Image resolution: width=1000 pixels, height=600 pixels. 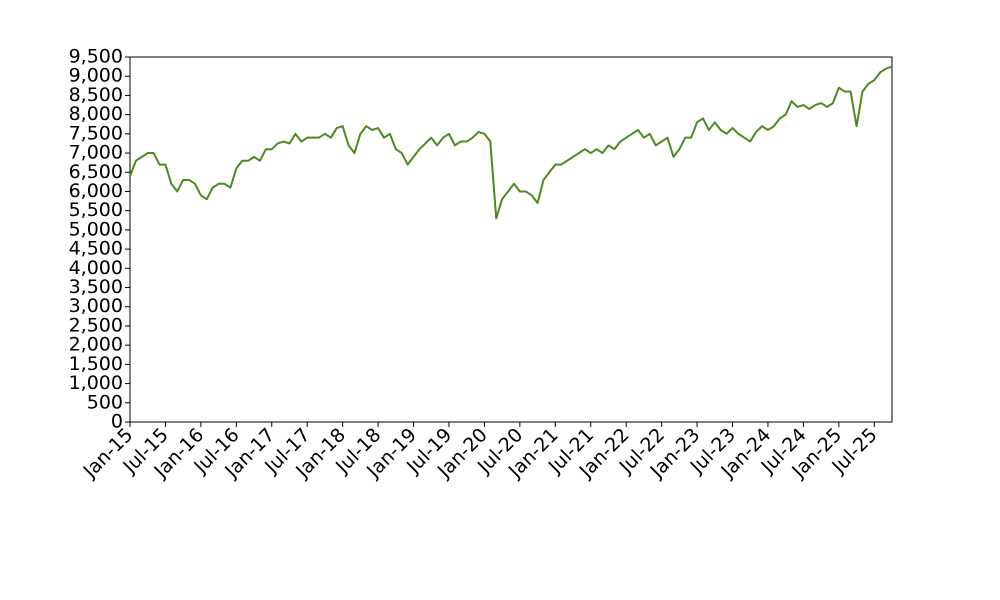 What do you see at coordinates (96, 133) in the screenshot?
I see `y-tick-label: 7,500` at bounding box center [96, 133].